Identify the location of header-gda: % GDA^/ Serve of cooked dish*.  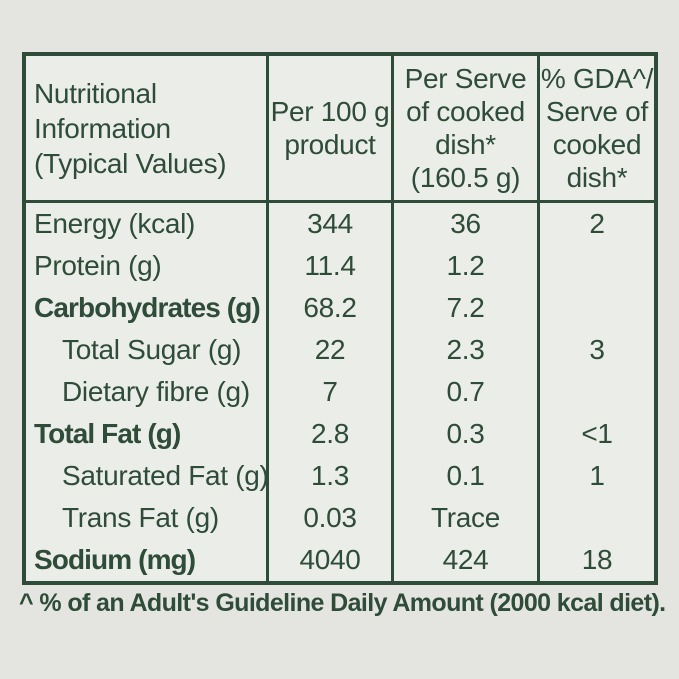
(597, 129).